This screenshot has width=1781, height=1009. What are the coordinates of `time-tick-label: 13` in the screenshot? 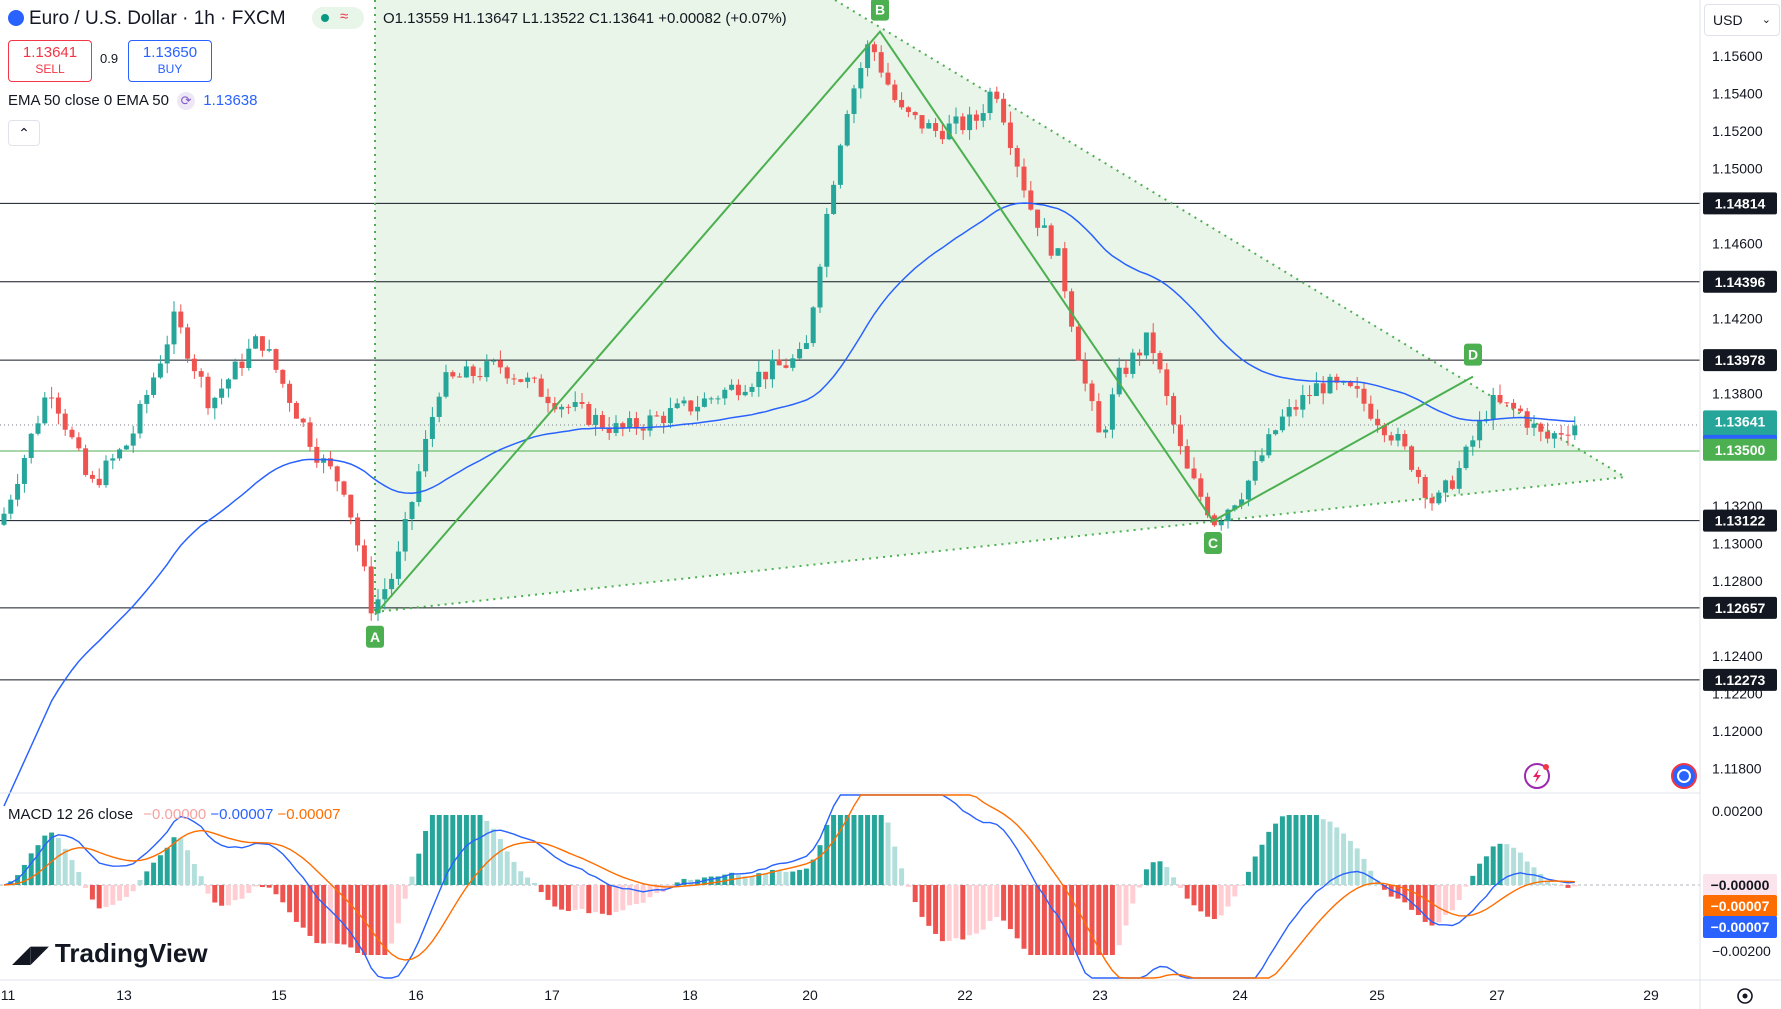 It's located at (124, 995).